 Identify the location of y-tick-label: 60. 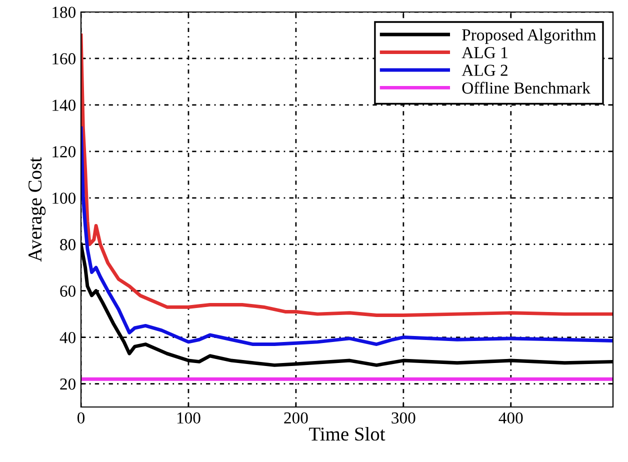
(68, 291).